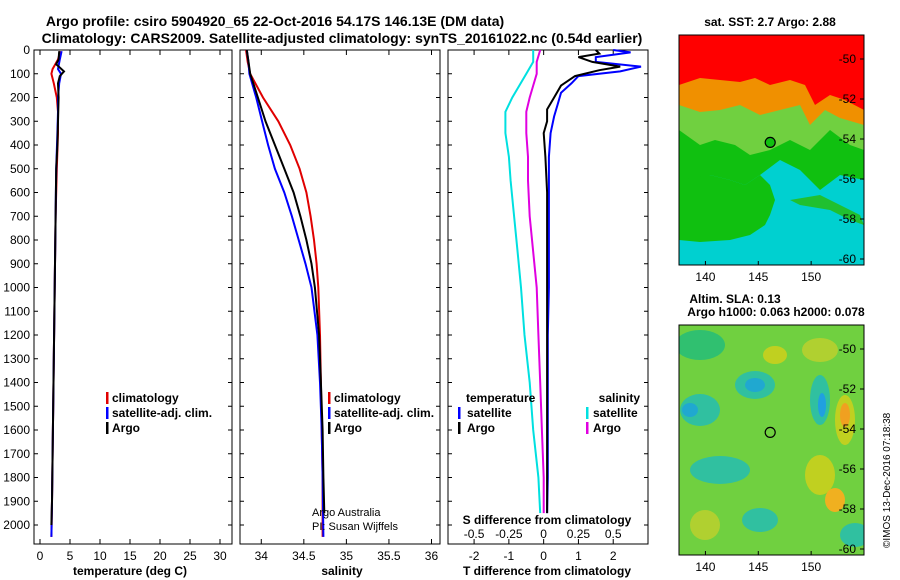  What do you see at coordinates (304, 556) in the screenshot?
I see `x-tick-label: 34.5` at bounding box center [304, 556].